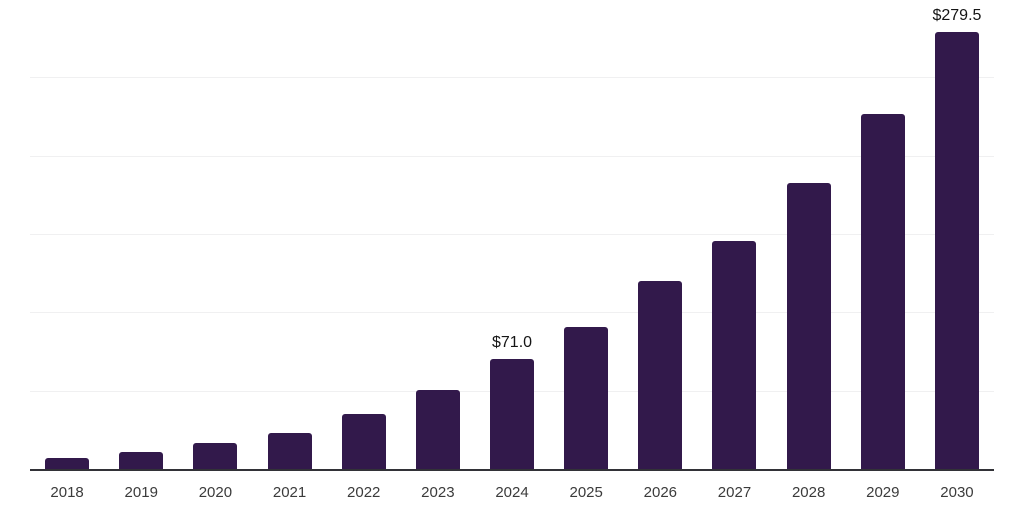  Describe the element at coordinates (512, 470) in the screenshot. I see `x-axis-line` at that location.